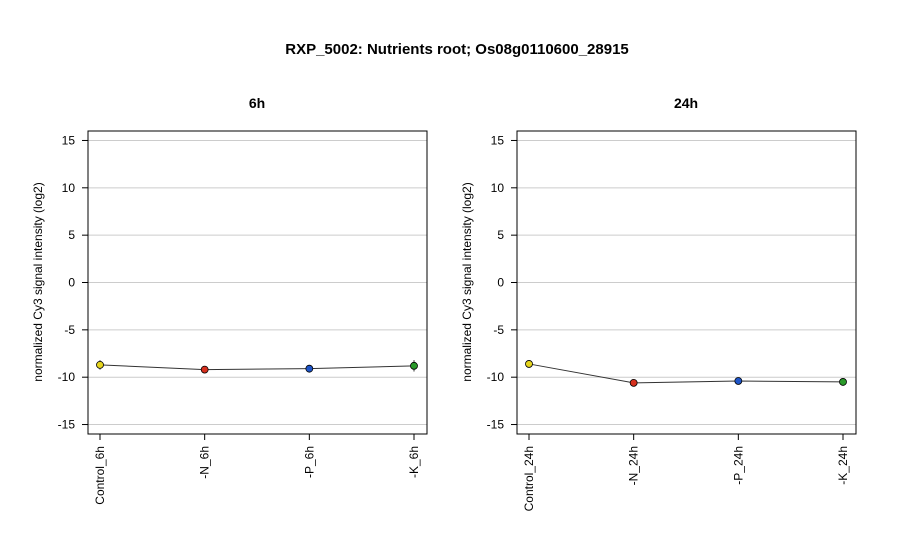 The image size is (900, 550). Describe the element at coordinates (309, 462) in the screenshot. I see `x-tick-label: -P_6h` at that location.